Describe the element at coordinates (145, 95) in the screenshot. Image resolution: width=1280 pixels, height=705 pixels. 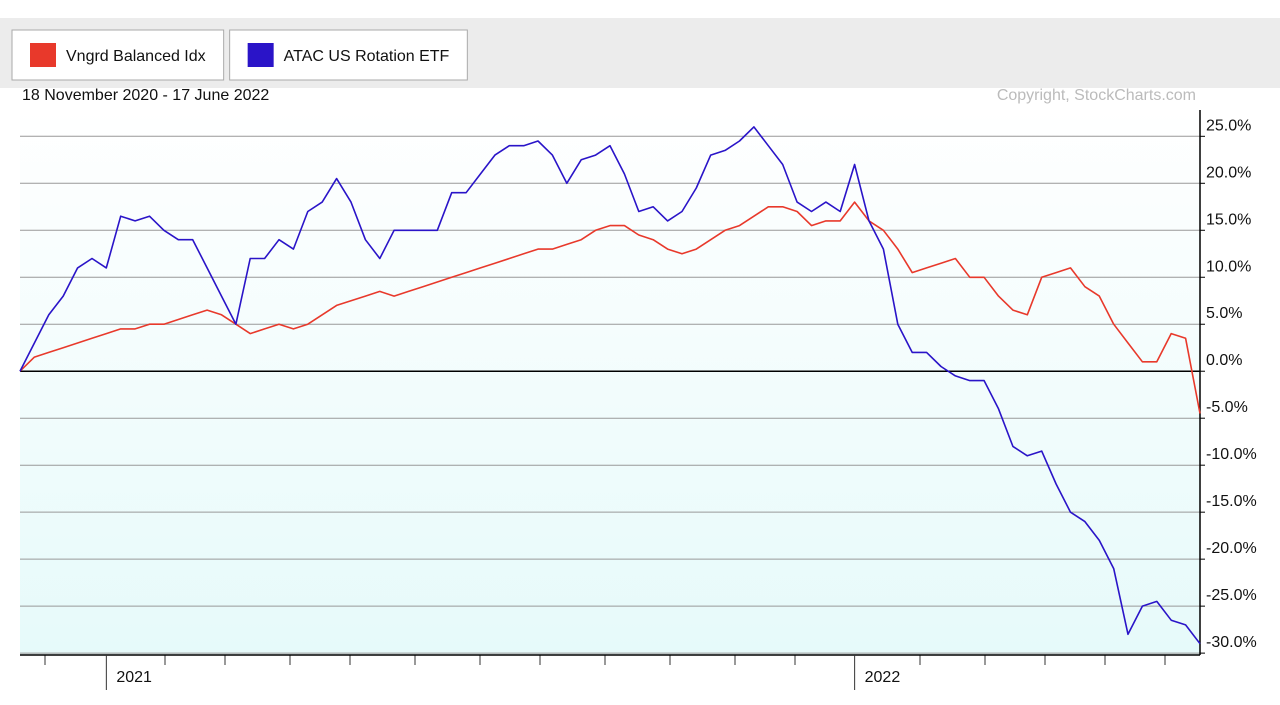
I see `chart-title: 18 November 2020 - 17 June 2022` at that location.